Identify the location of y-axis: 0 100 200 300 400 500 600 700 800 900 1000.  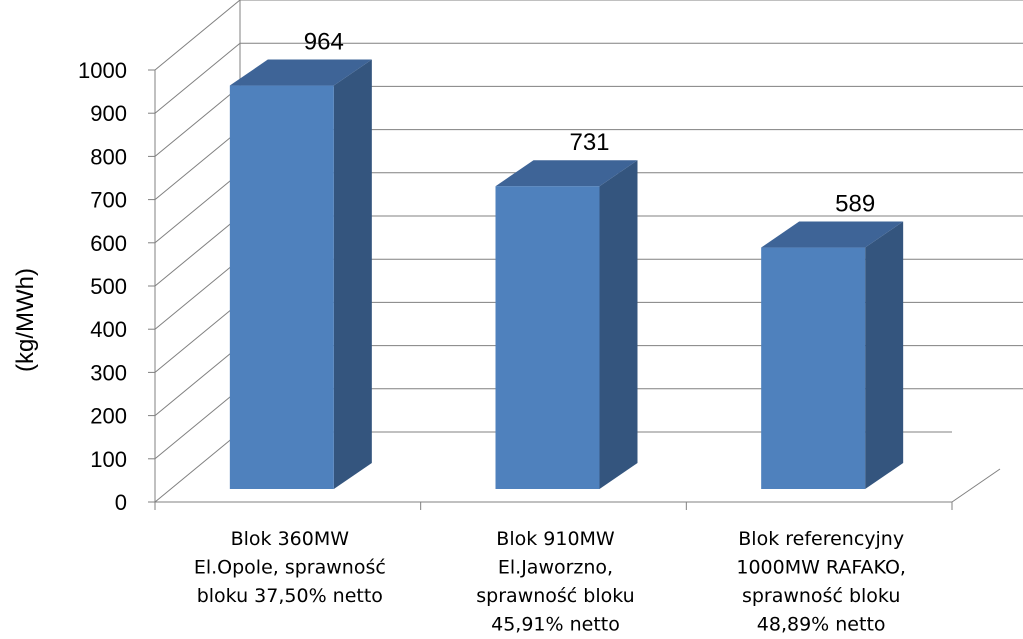
(117, 286).